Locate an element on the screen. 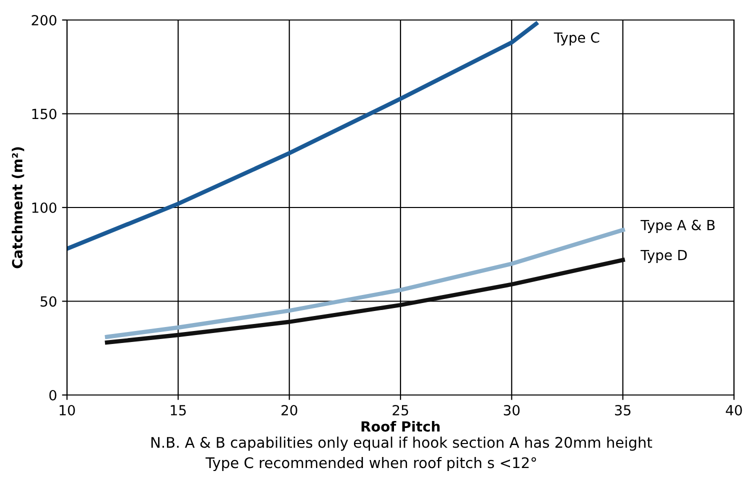 The image size is (743, 484). x-axis-title: Roof Pitch is located at coordinates (401, 426).